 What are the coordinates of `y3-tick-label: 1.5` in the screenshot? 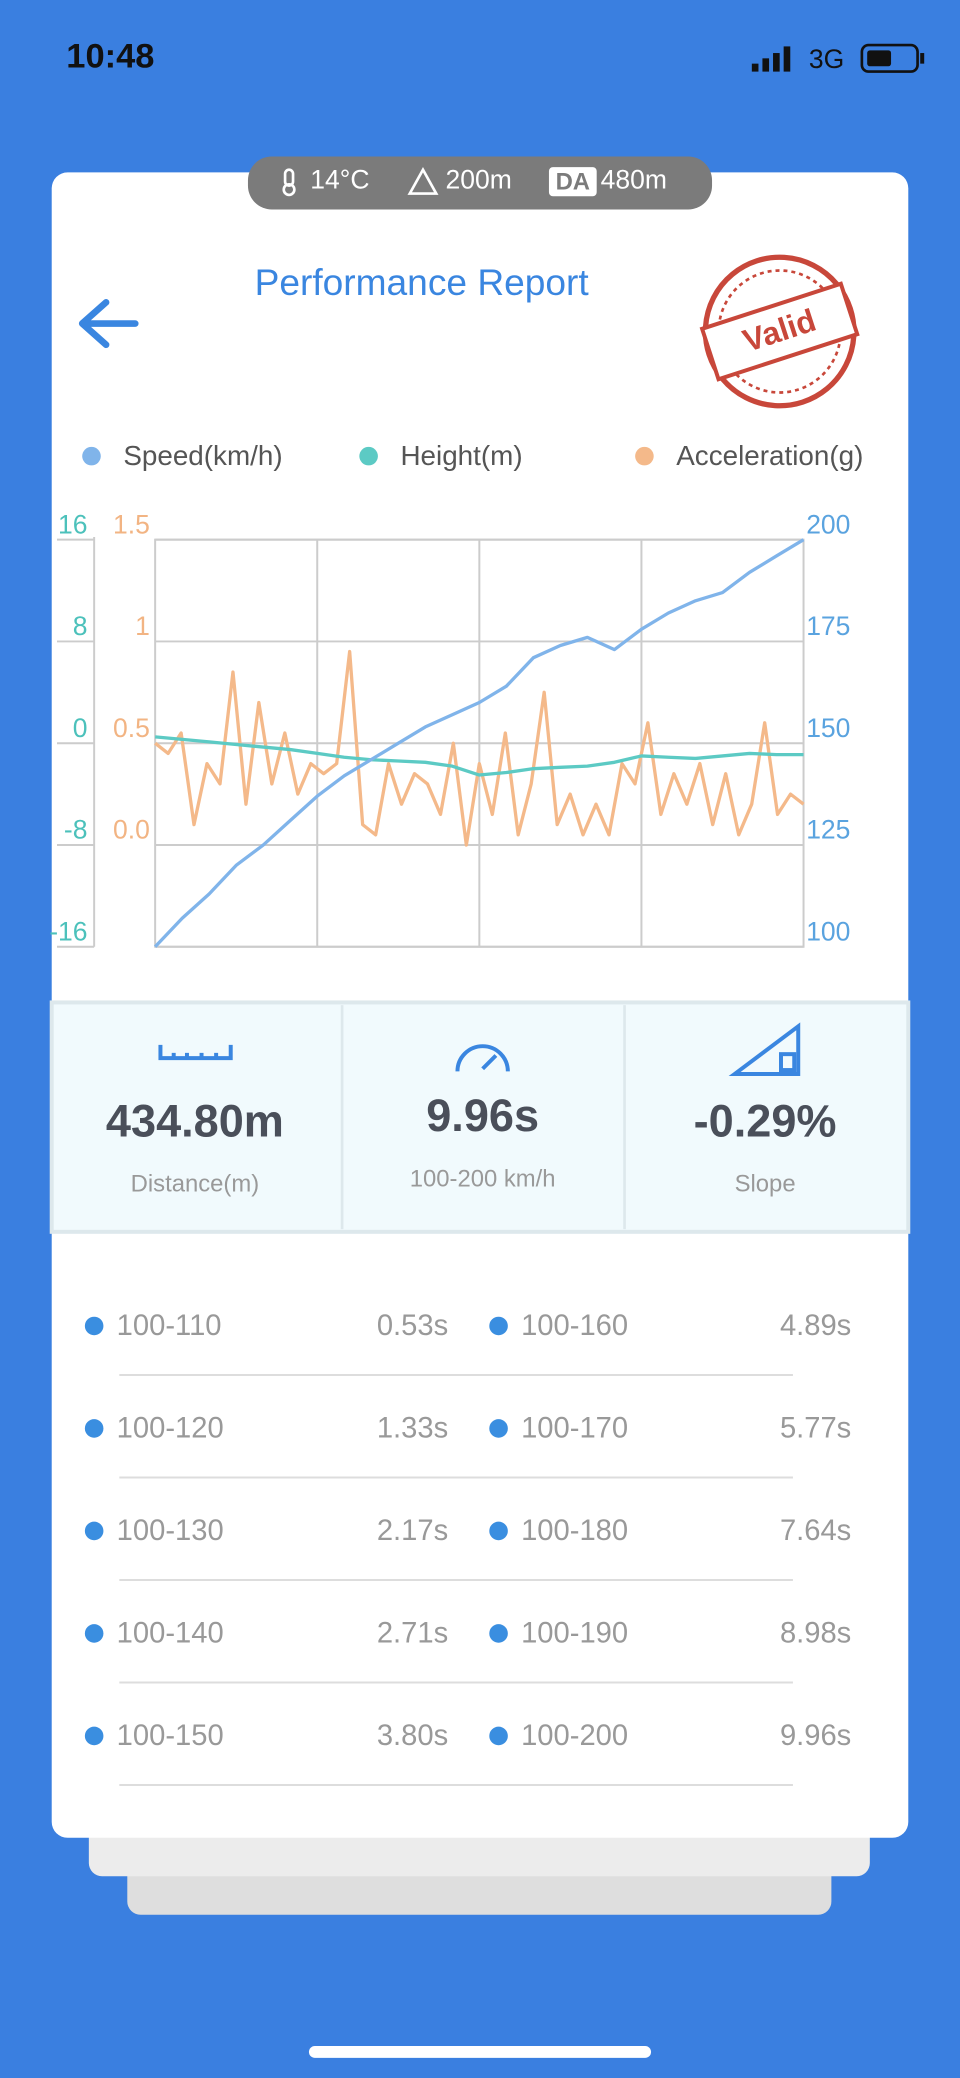 It's located at (131, 524).